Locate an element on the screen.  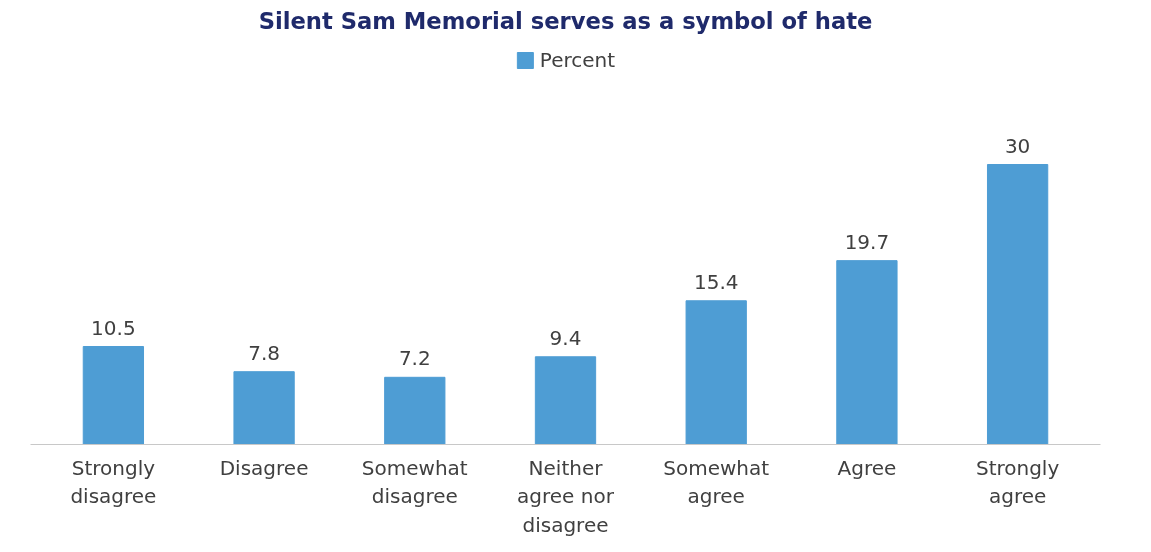
data-label: 19.7 is located at coordinates (867, 241).